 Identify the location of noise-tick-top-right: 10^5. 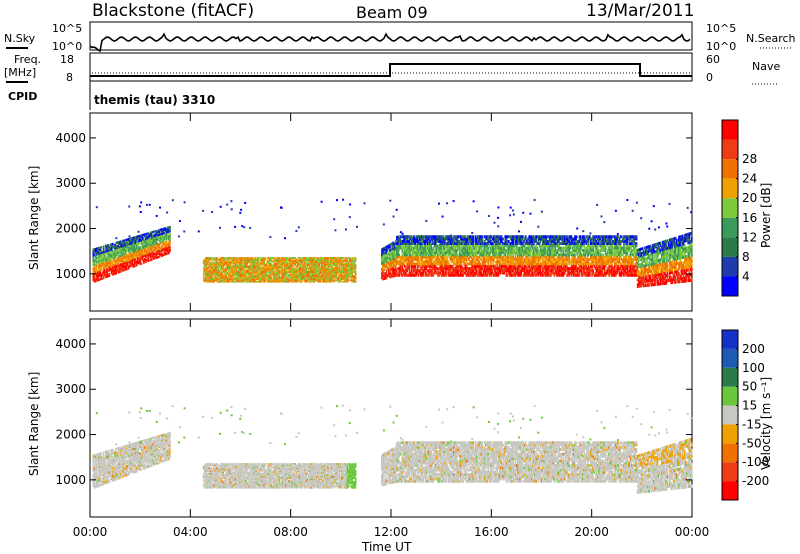
(721, 28).